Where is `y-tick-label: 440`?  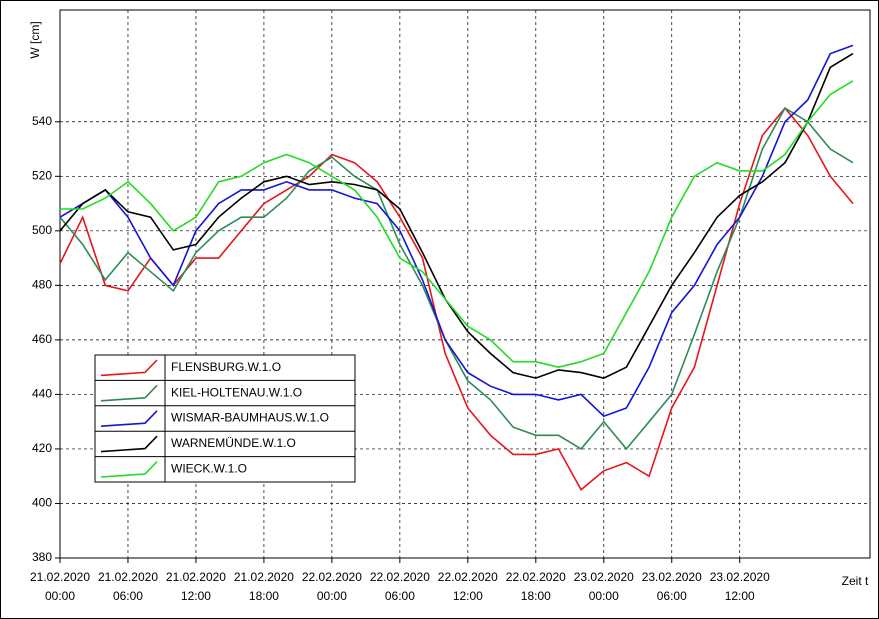
y-tick-label: 440 is located at coordinates (42, 394).